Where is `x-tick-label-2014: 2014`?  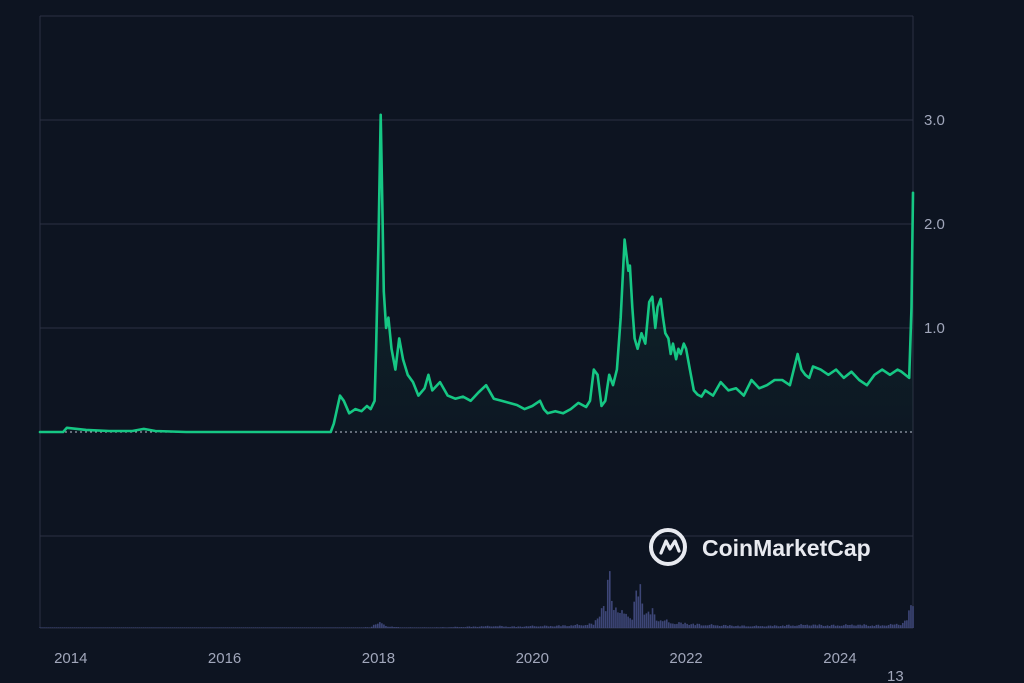
x-tick-label-2014: 2014 is located at coordinates (70, 658).